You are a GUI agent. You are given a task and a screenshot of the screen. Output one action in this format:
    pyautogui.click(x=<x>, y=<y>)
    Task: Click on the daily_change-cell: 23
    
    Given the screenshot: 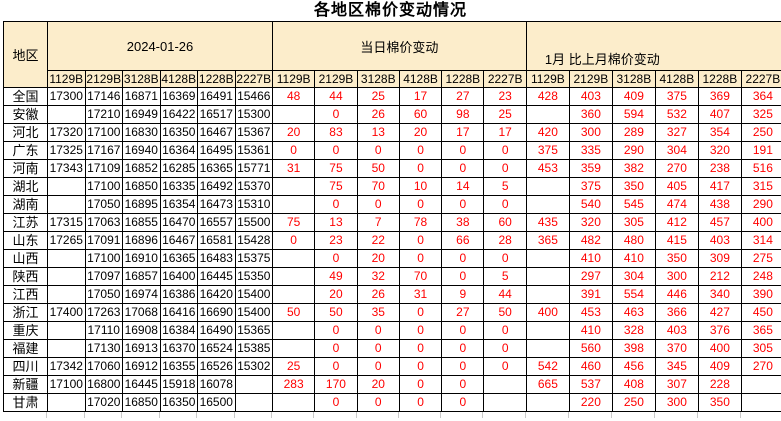 What is the action you would take?
    pyautogui.click(x=505, y=96)
    